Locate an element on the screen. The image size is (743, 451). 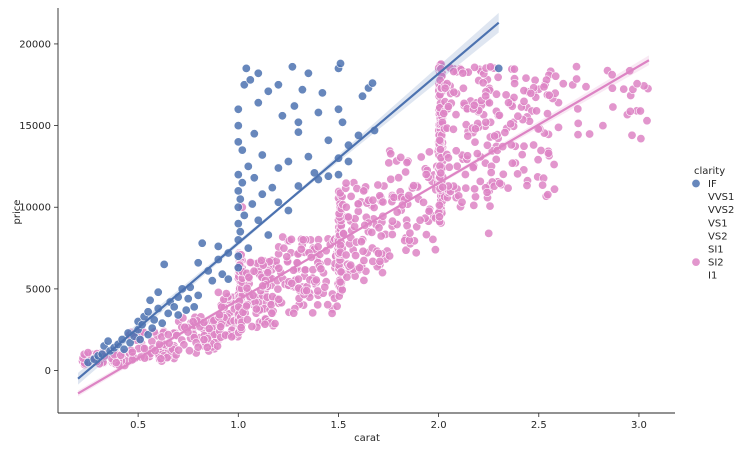
legend-entry-label: VVS2 is located at coordinates (721, 210).